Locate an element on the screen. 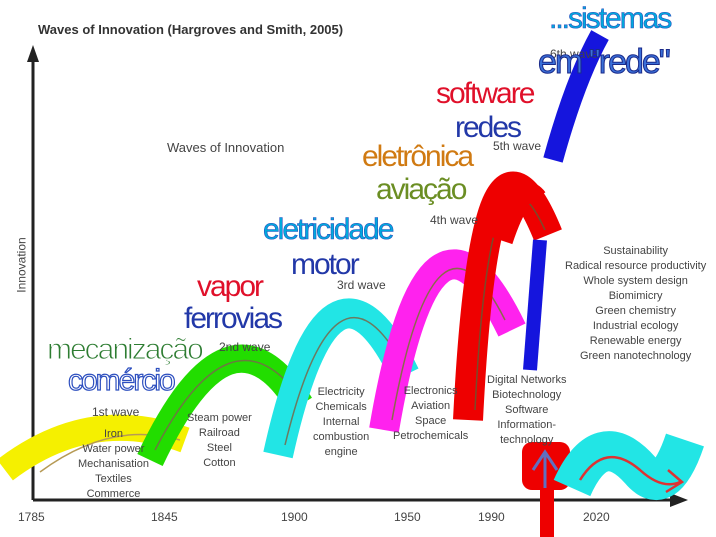 This screenshot has height=537, width=716. list-item: Electricity is located at coordinates (341, 392).